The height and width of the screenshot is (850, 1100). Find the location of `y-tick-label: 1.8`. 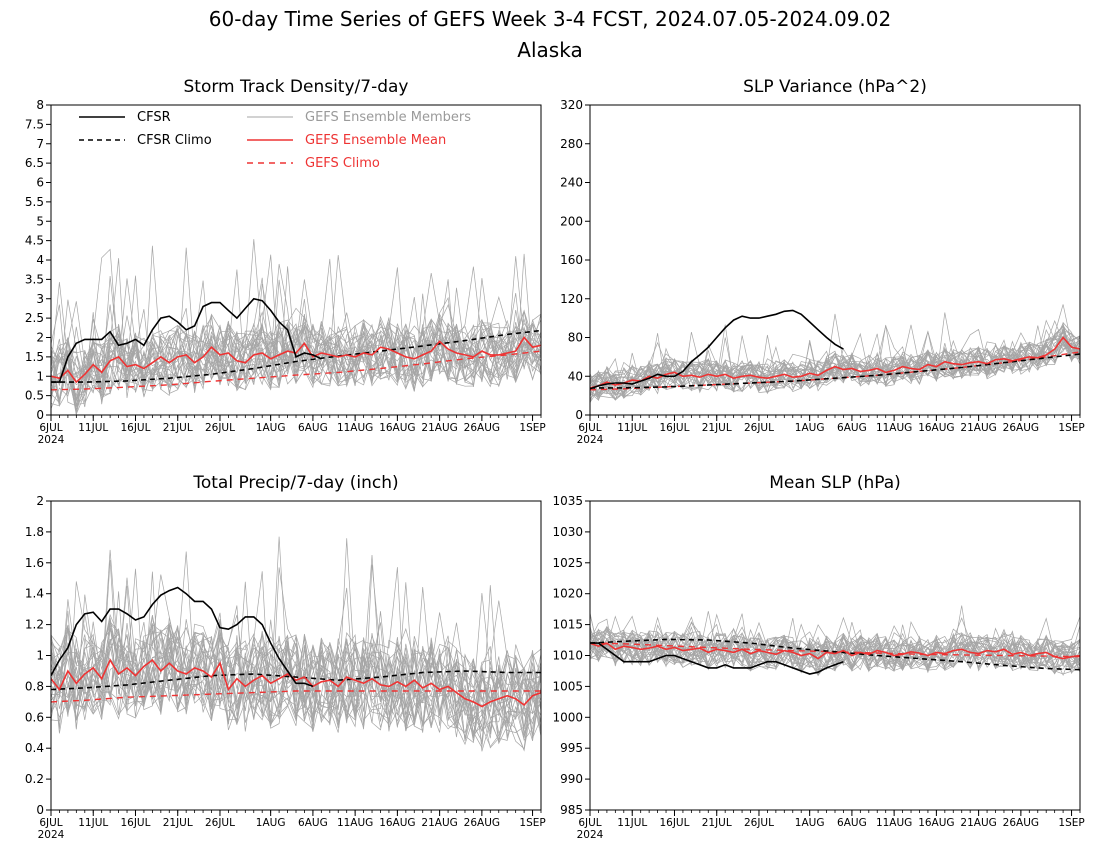

y-tick-label: 1.8 is located at coordinates (34, 532).